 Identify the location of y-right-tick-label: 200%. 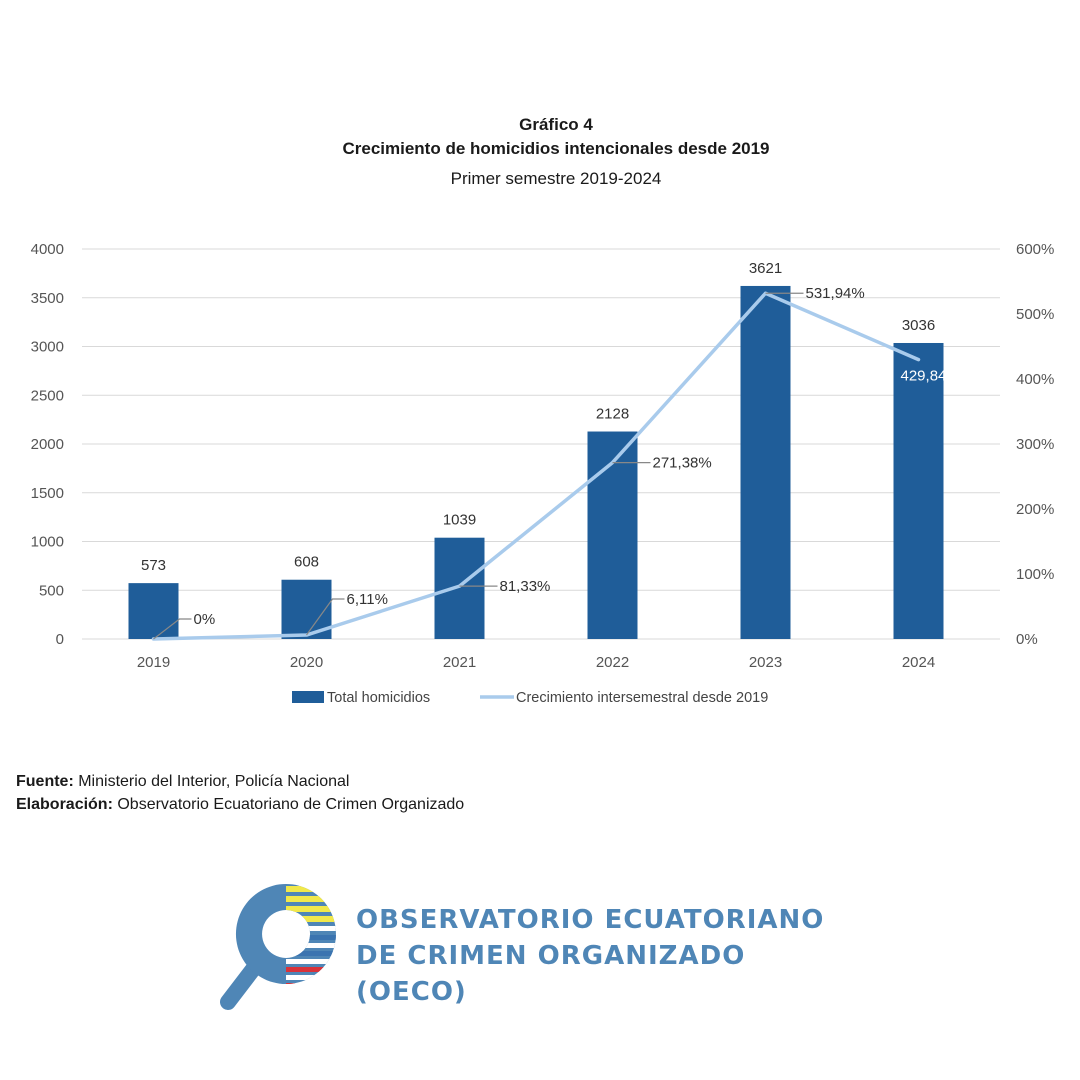
(1035, 509).